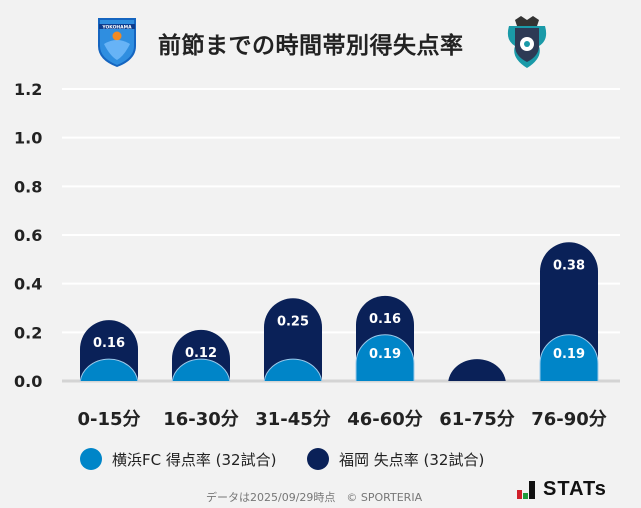  What do you see at coordinates (385, 419) in the screenshot?
I see `x-tick-label: 46-60分` at bounding box center [385, 419].